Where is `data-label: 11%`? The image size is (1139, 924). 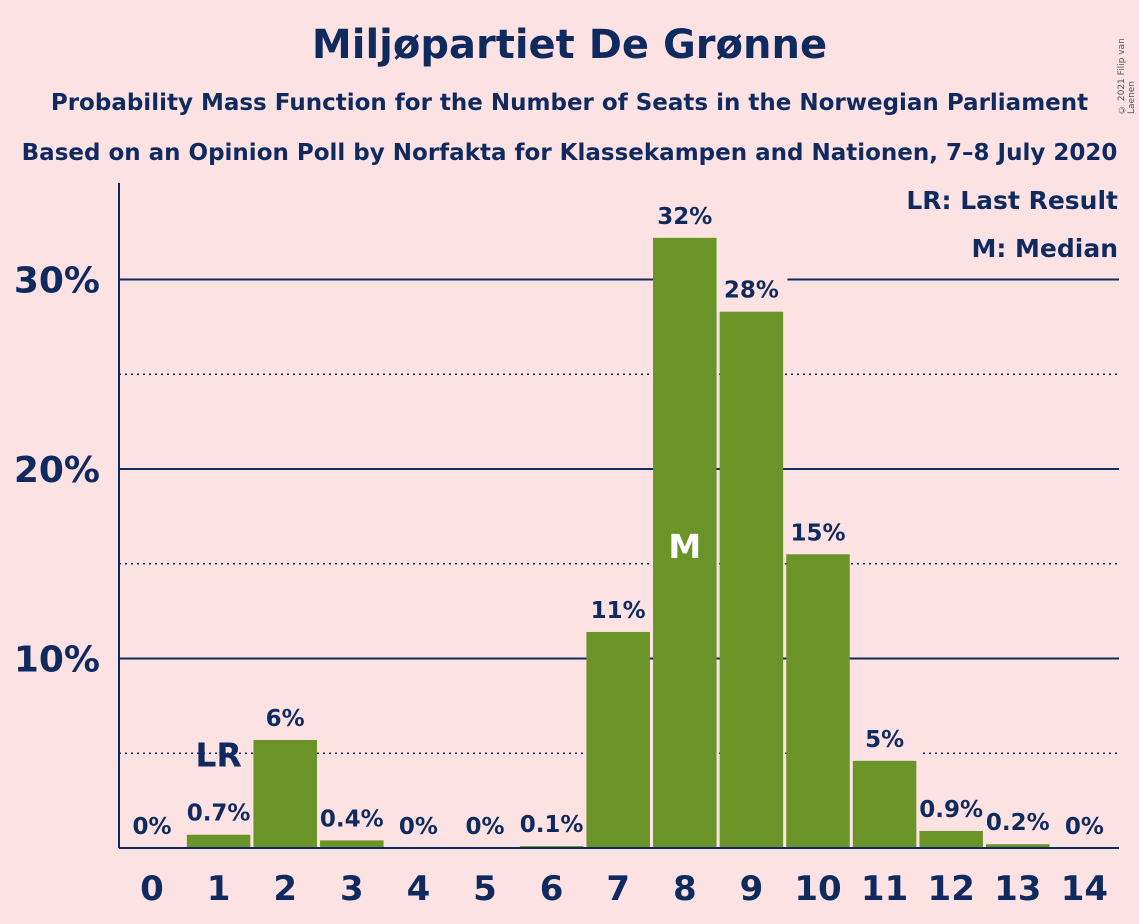 data-label: 11% is located at coordinates (618, 611).